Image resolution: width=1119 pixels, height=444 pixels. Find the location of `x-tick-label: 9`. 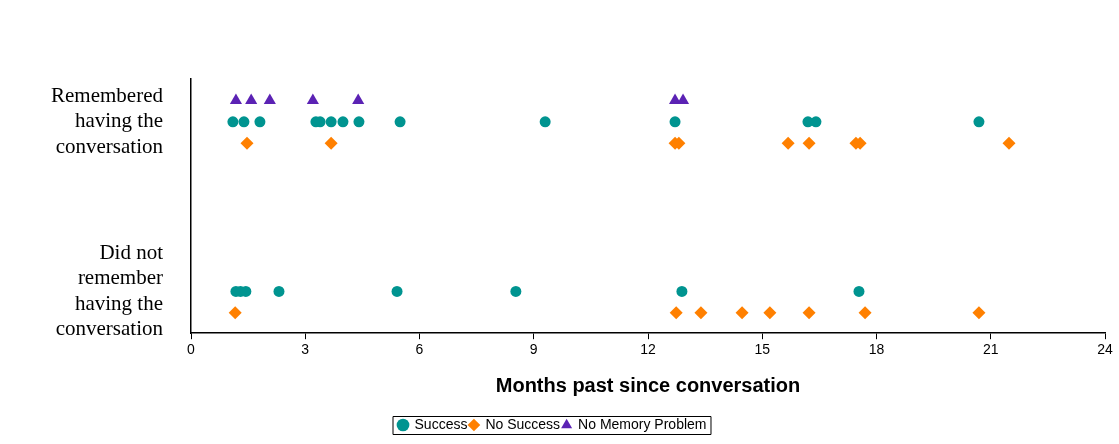

x-tick-label: 9 is located at coordinates (533, 349).